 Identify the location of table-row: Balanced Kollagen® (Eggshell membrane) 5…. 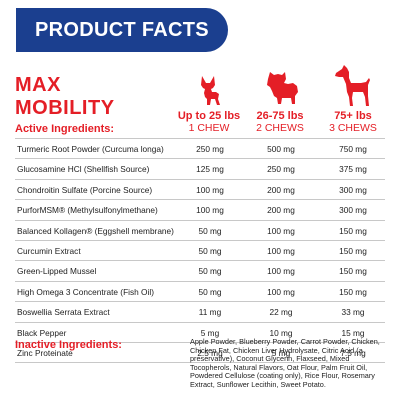
(200, 229).